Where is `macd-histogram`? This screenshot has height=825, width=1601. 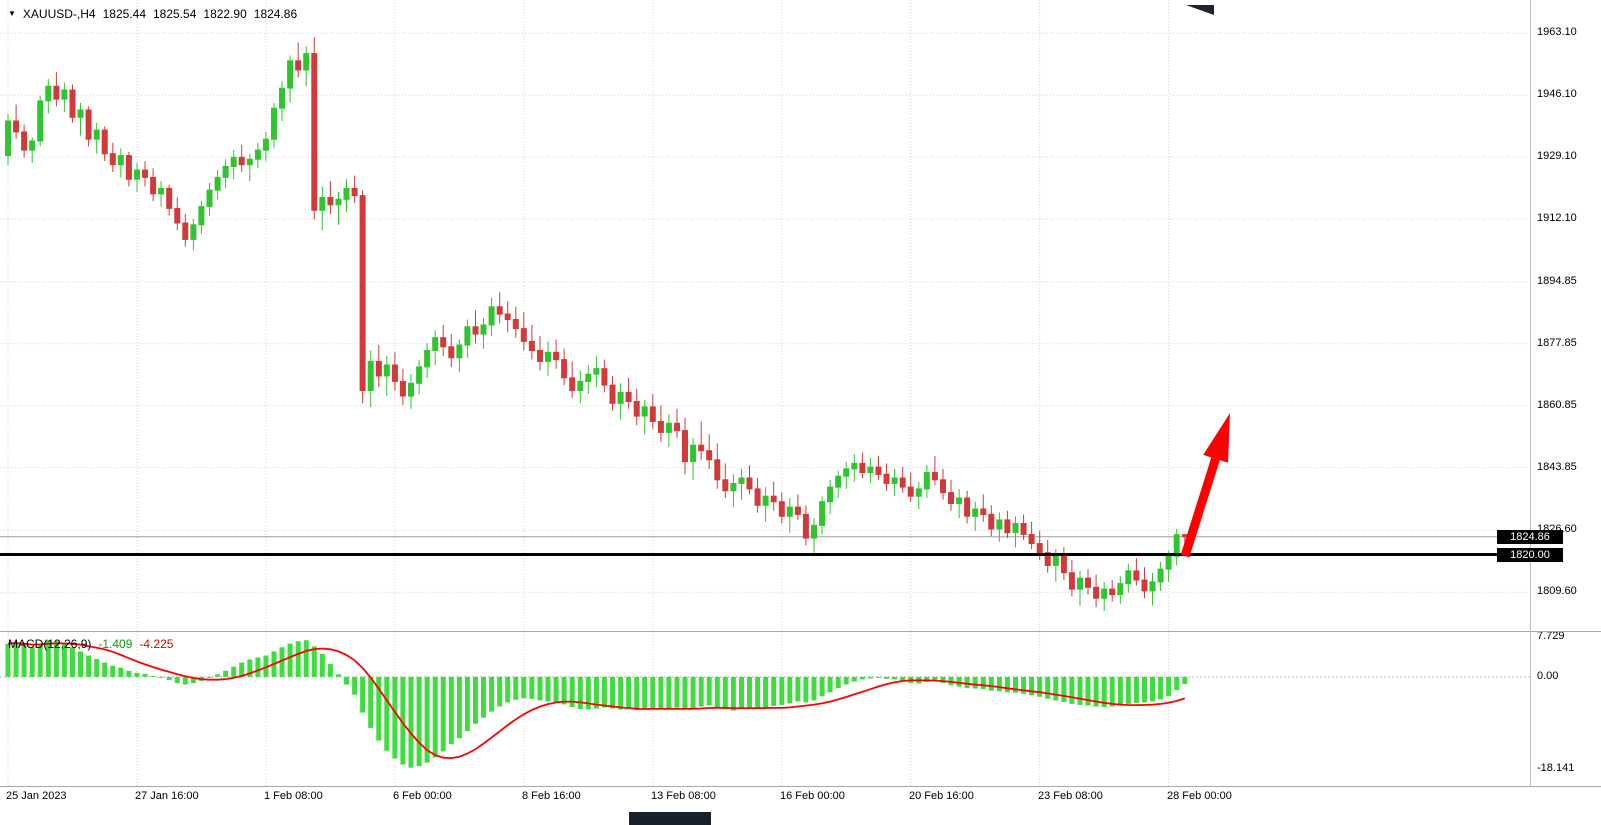
macd-histogram is located at coordinates (596, 704).